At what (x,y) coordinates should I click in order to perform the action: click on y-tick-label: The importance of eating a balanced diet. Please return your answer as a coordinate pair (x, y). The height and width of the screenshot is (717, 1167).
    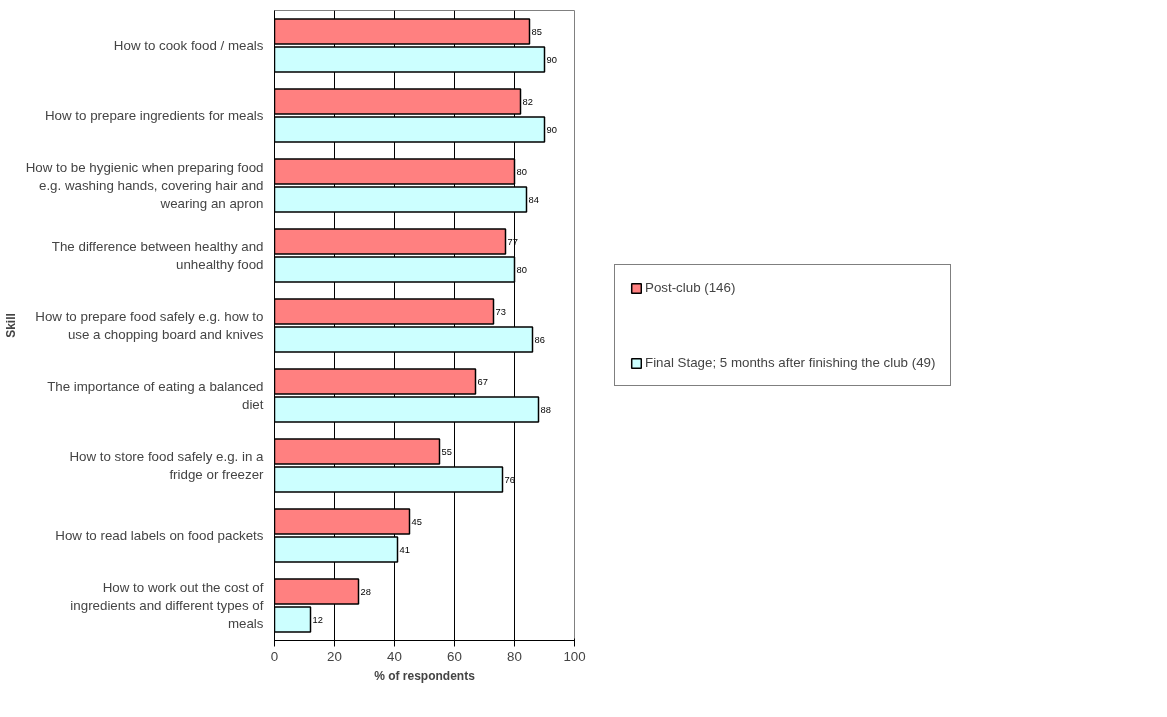
    Looking at the image, I should click on (155, 395).